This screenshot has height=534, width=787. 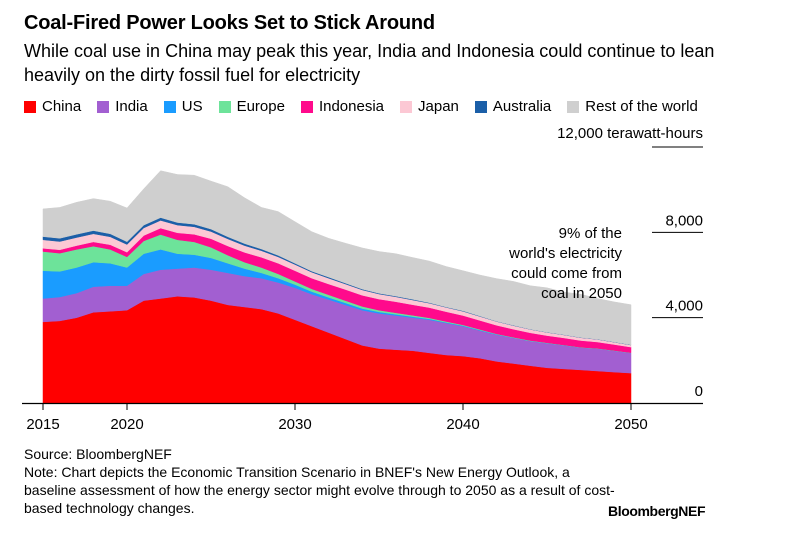 I want to click on legend-item-rest-of-world: Rest of the world, so click(x=632, y=106).